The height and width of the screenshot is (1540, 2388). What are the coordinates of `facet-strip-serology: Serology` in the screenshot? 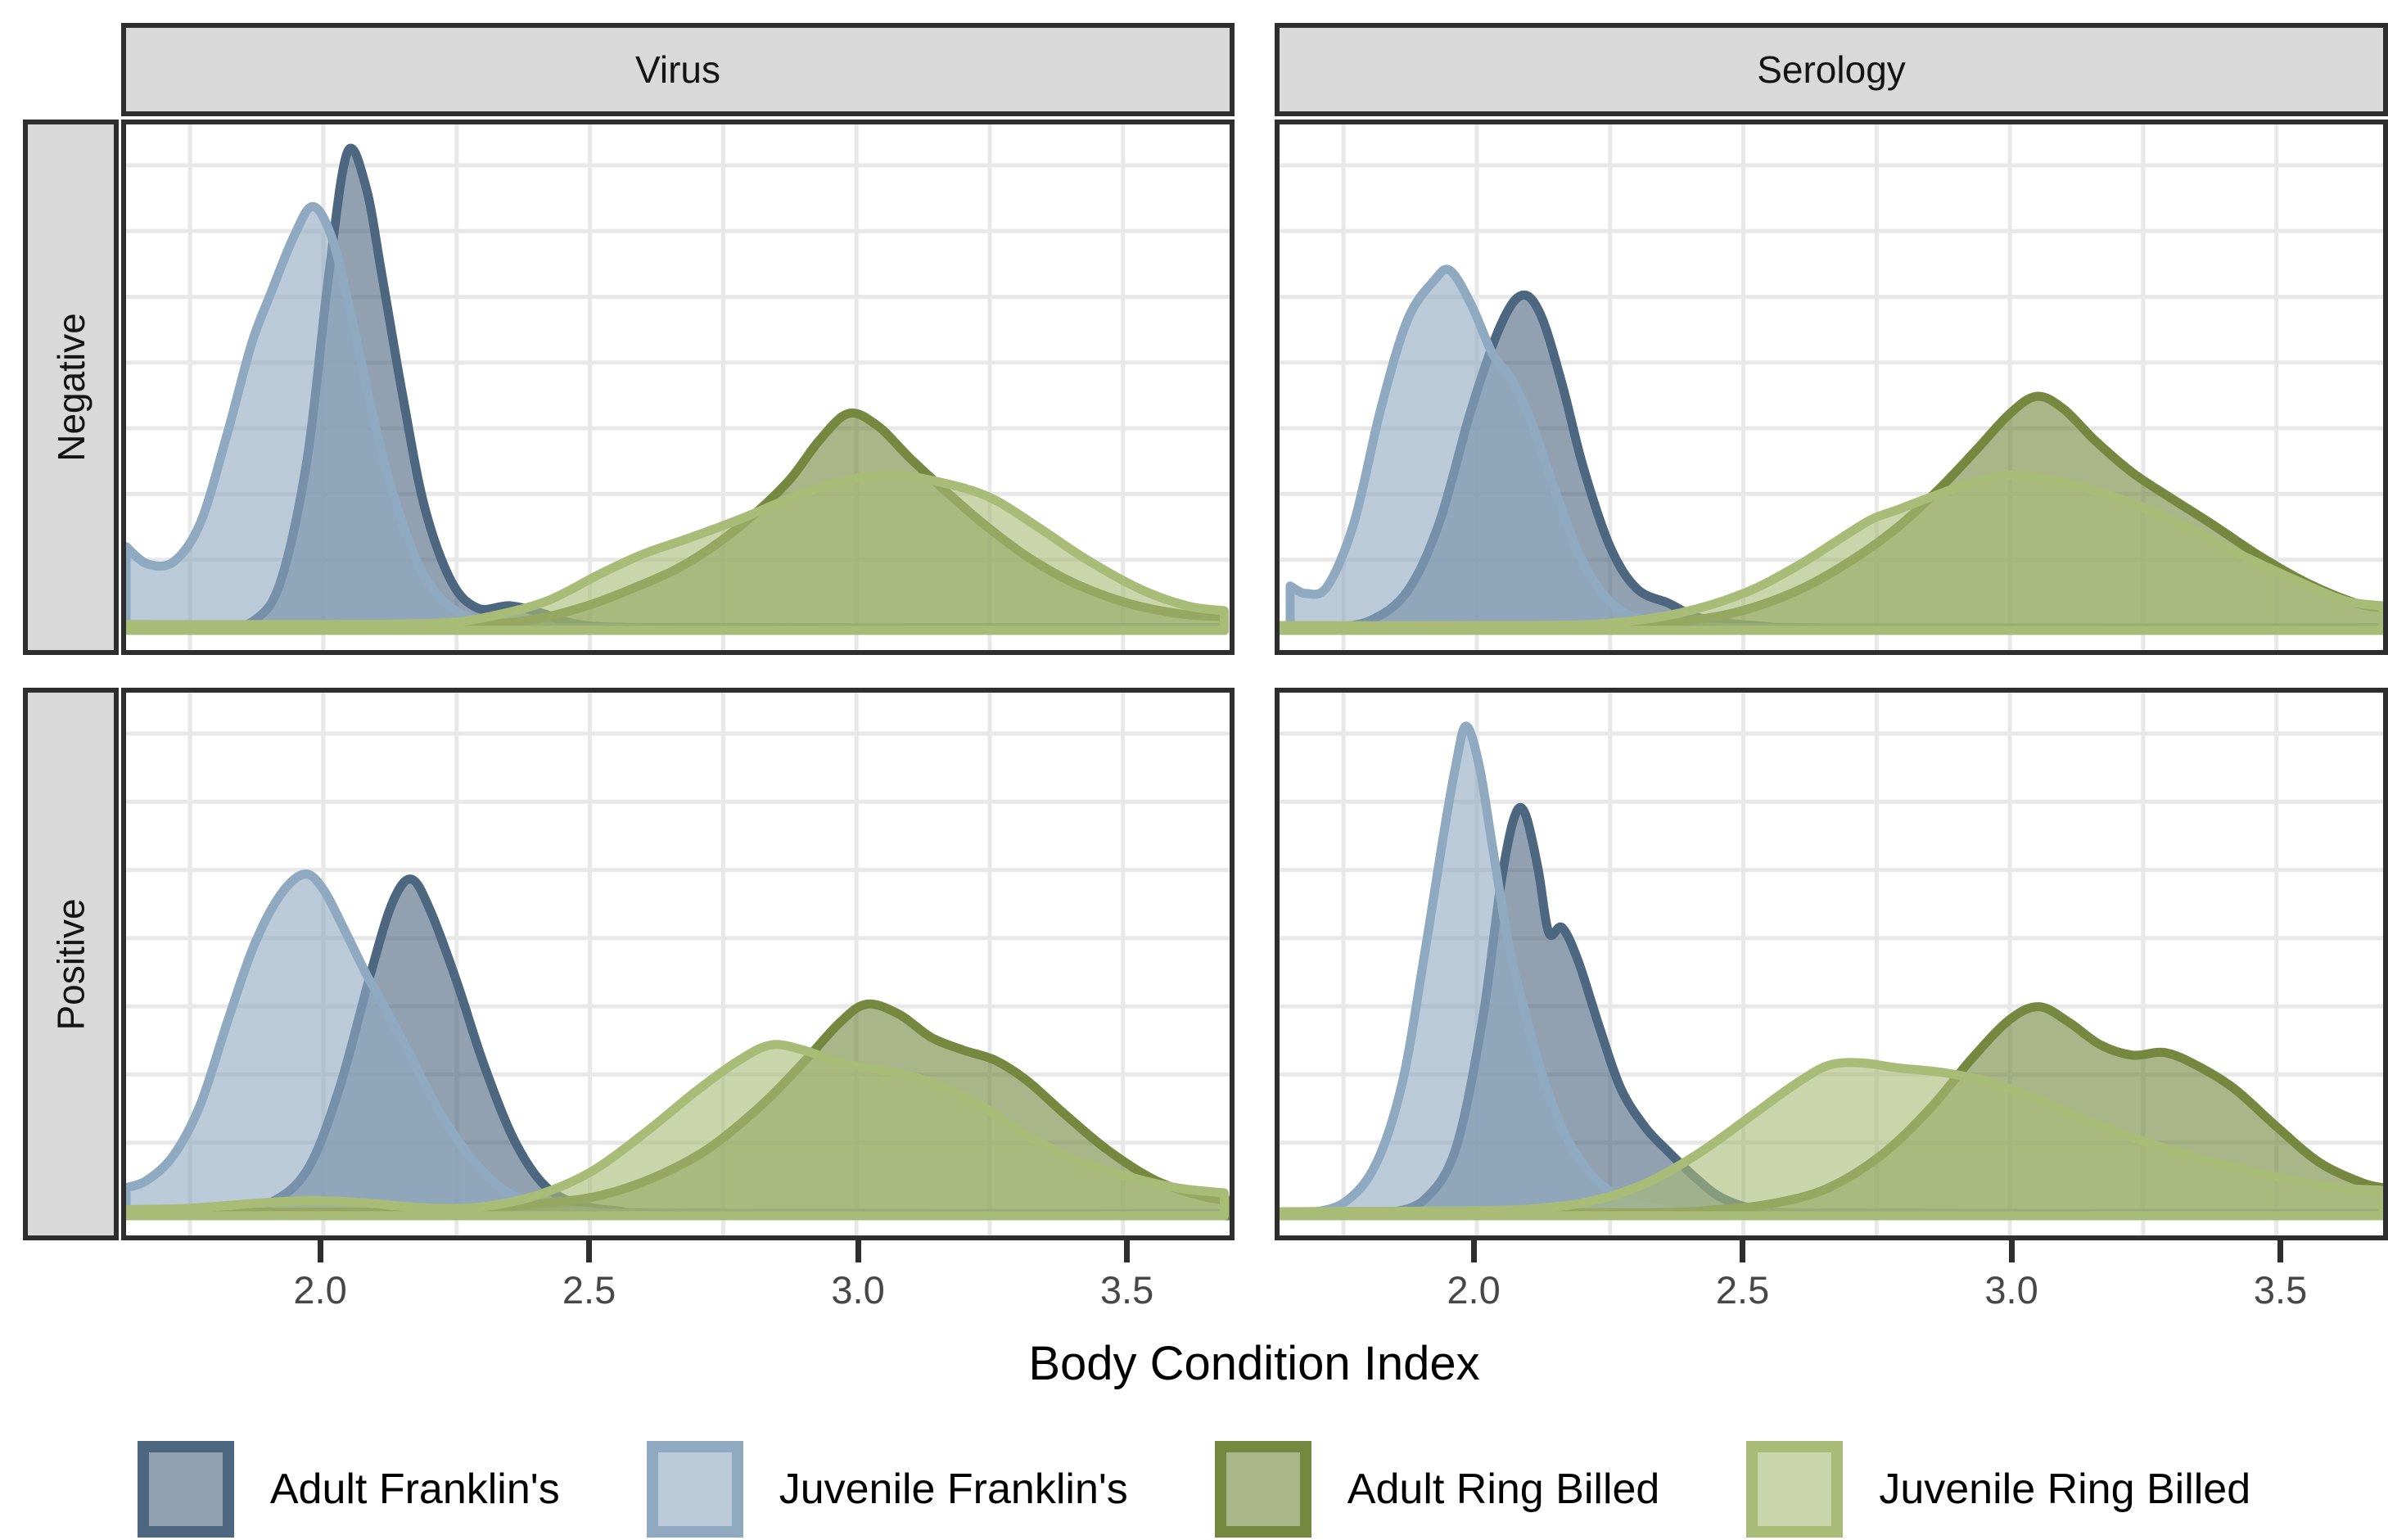 It's located at (1831, 69).